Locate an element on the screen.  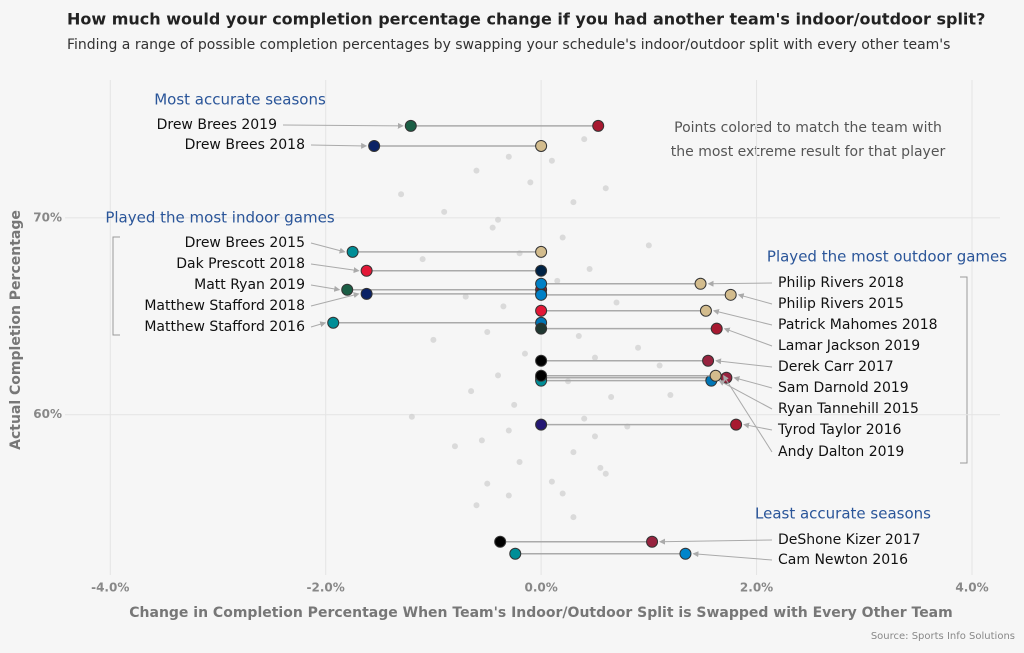
y-axis-title: Actual Completion Percentage is located at coordinates (16, 330).